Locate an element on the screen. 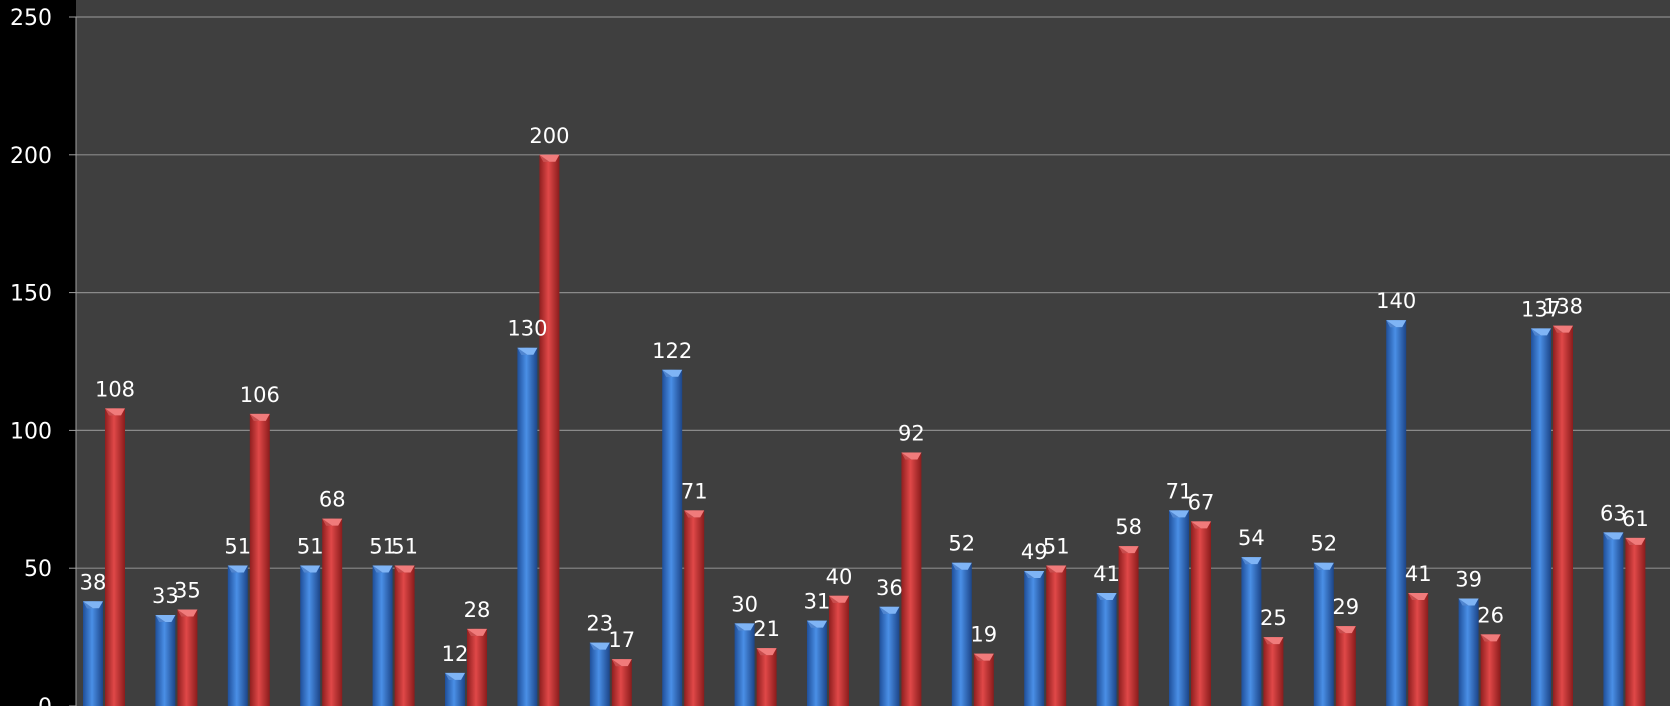  y-axis: 0 50 100 150 200 250 is located at coordinates (43, 356).